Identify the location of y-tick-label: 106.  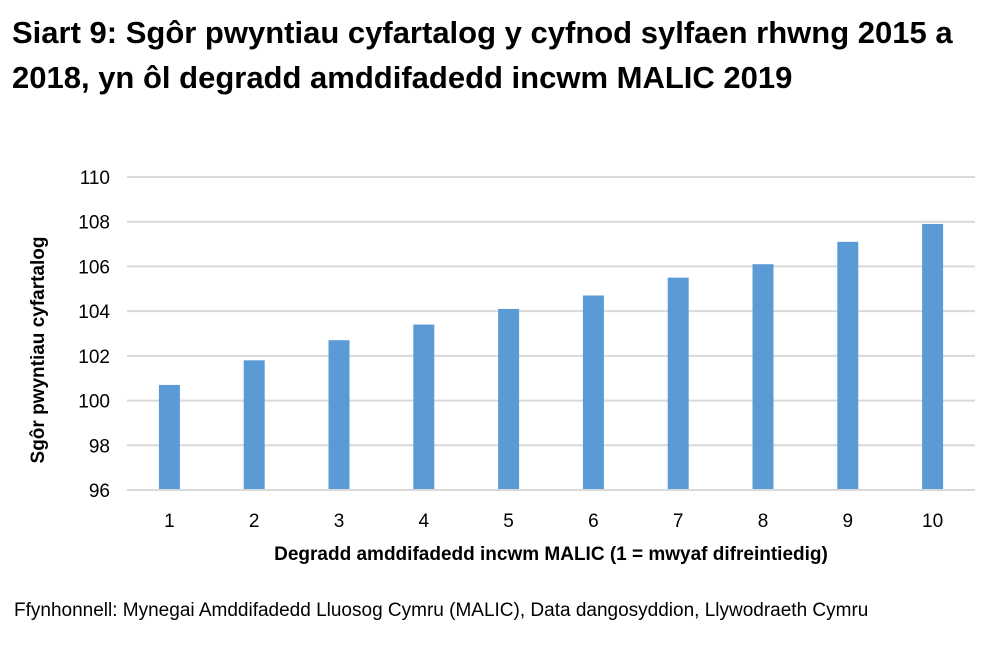
(94, 267).